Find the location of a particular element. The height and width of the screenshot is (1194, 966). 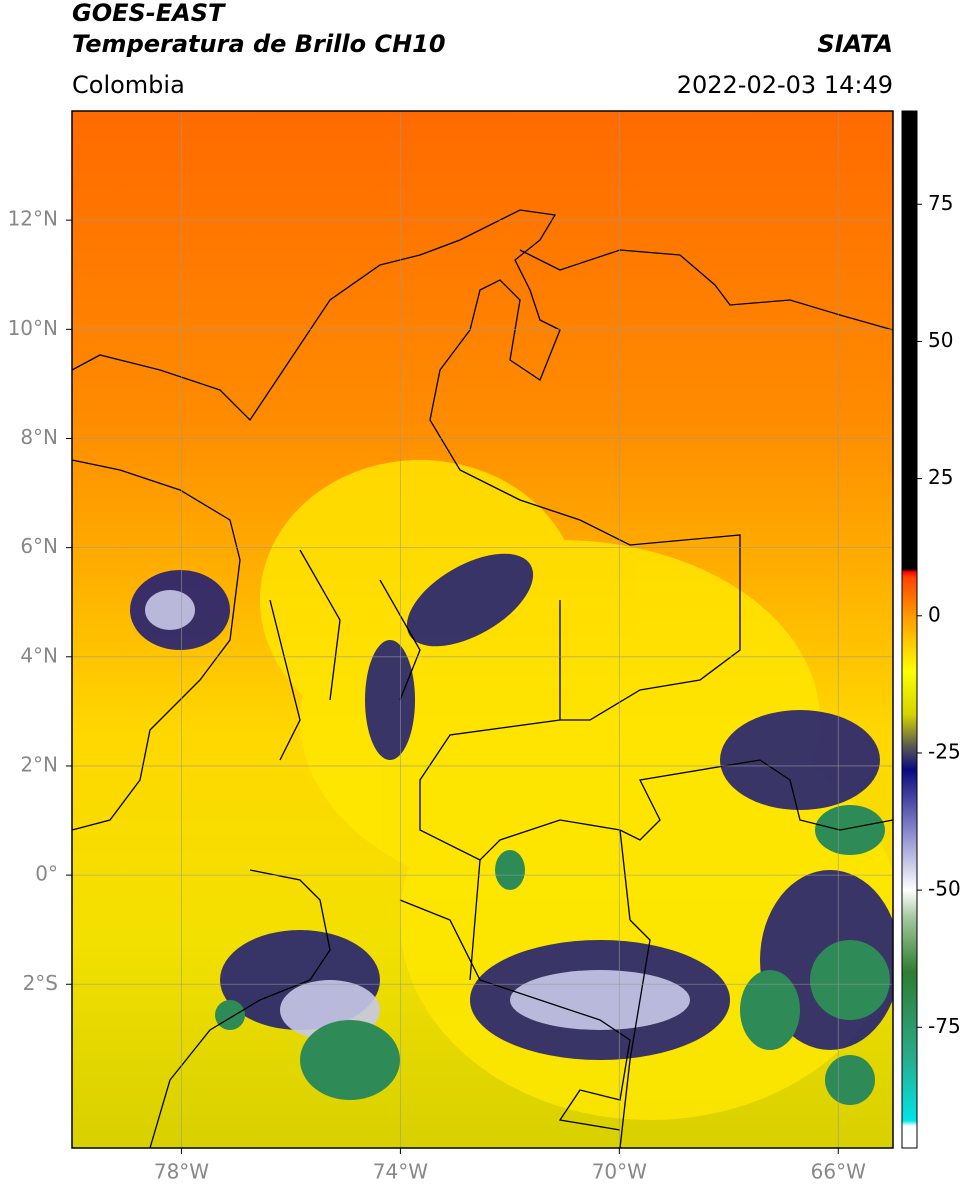

colorbar is located at coordinates (909, 629).